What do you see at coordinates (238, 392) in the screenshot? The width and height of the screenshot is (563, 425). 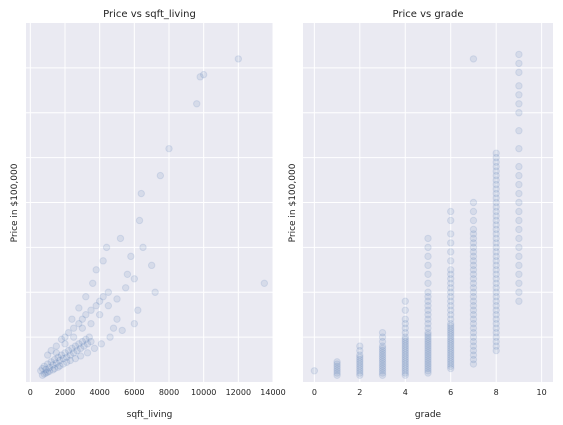 I see `x-tick-label: 12000` at bounding box center [238, 392].